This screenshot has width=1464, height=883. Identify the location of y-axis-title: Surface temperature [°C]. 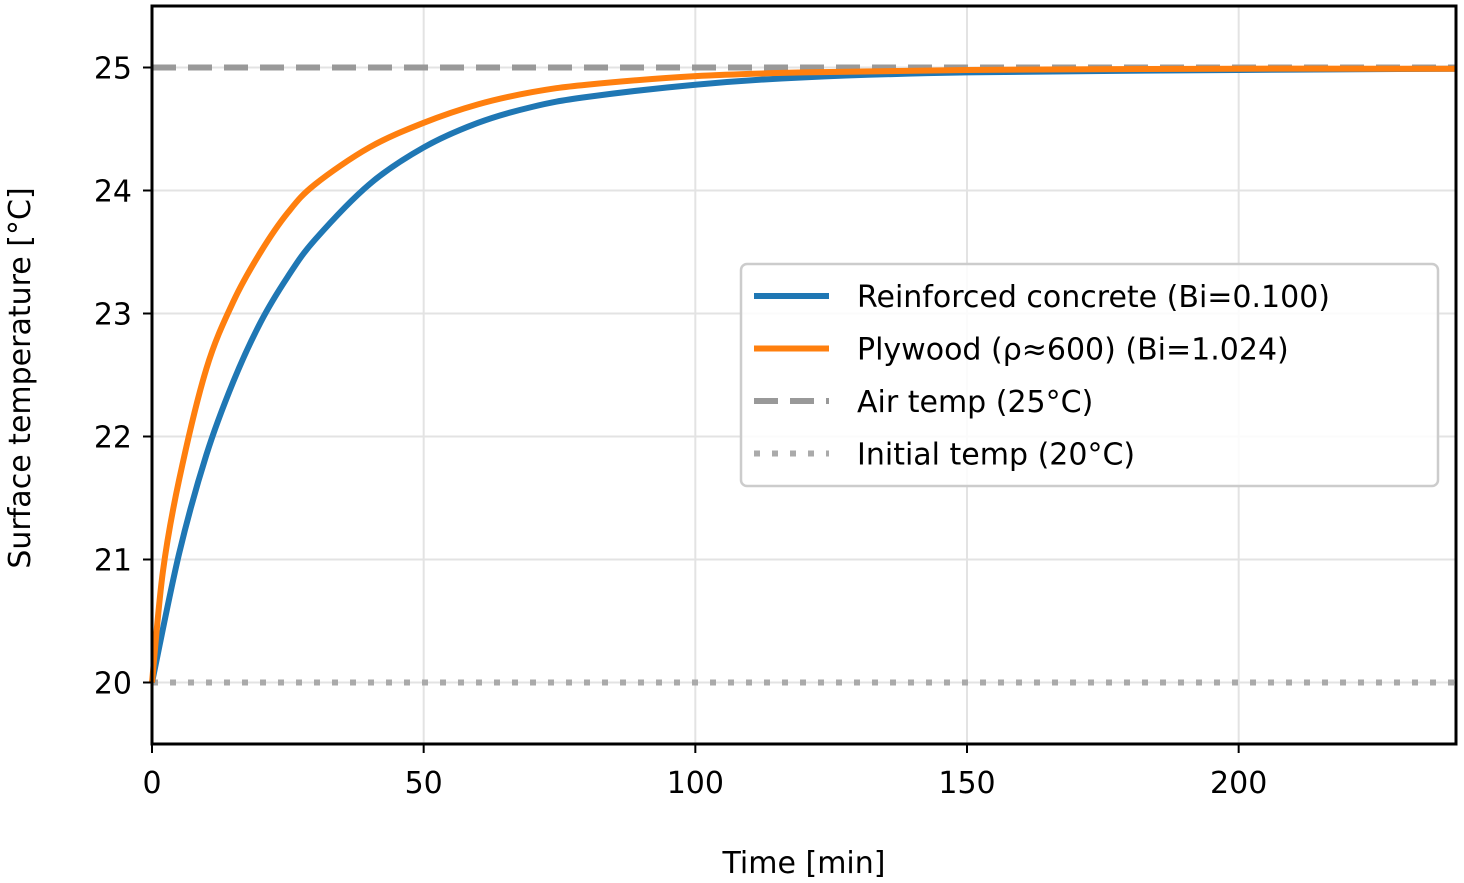
(20, 377).